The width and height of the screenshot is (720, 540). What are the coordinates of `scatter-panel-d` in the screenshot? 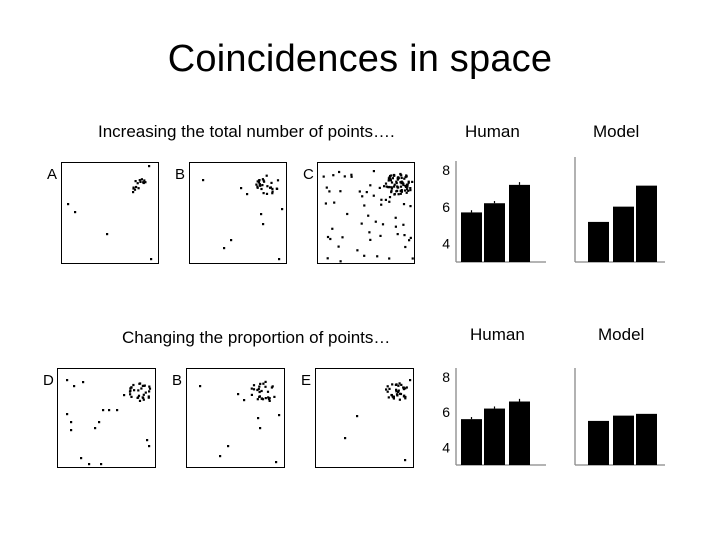 It's located at (106, 418).